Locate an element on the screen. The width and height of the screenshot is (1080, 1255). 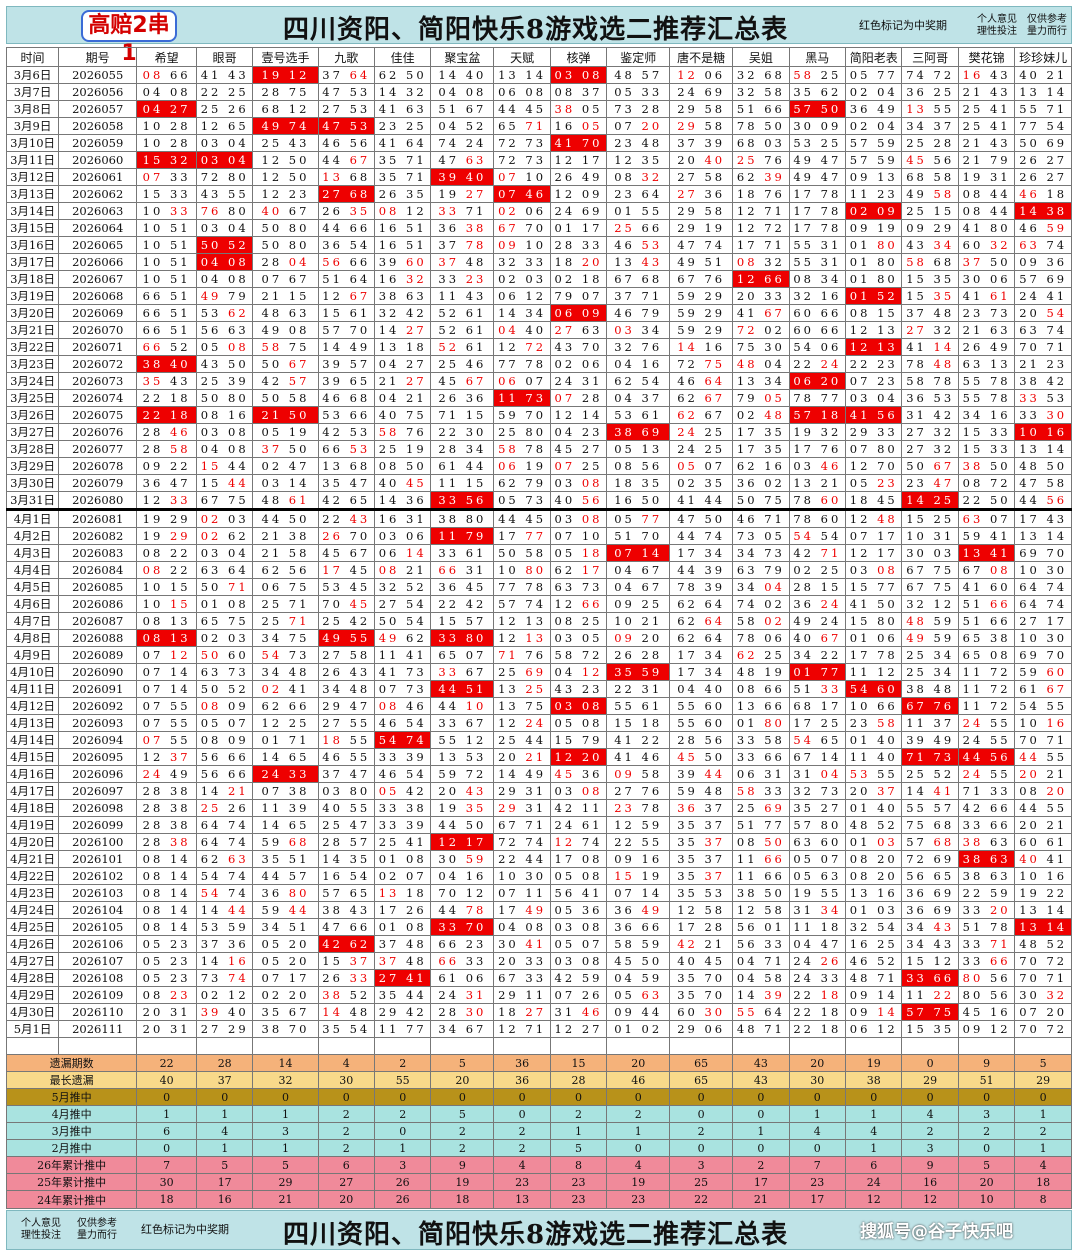
pick-cell: 25 71 is located at coordinates (285, 621).